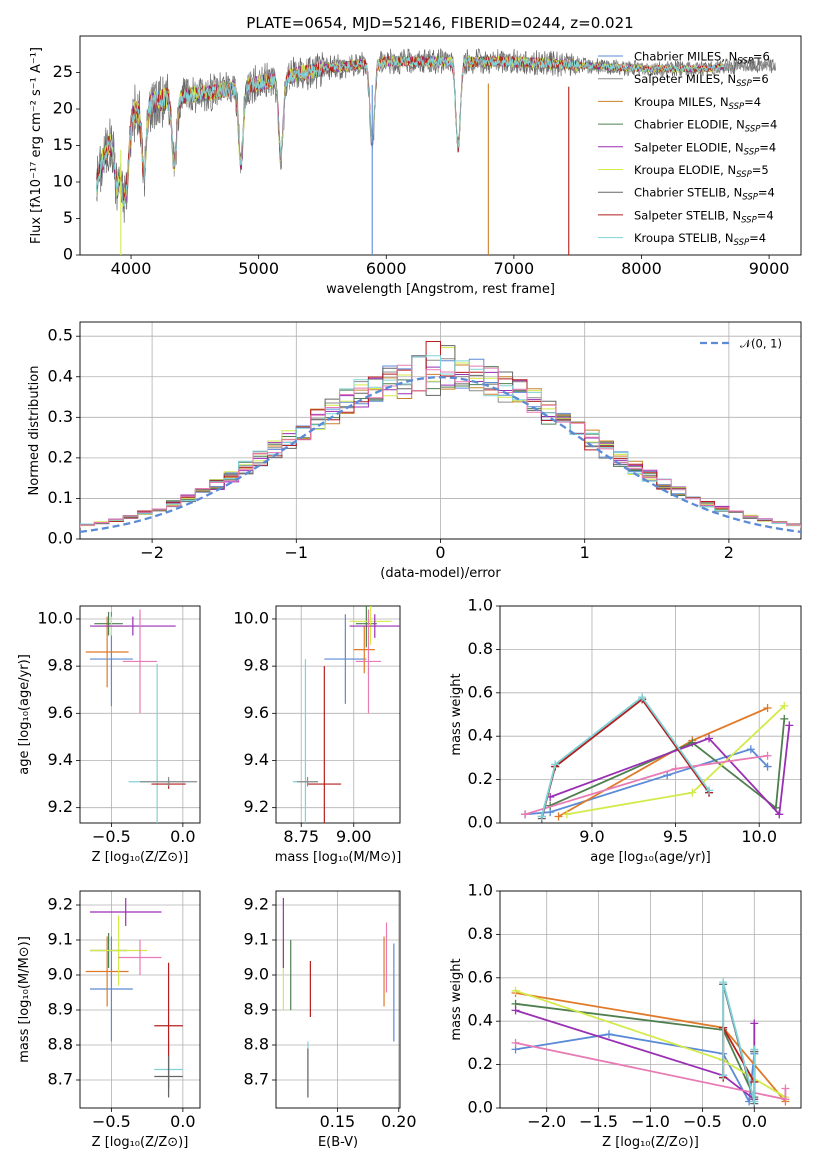 This screenshot has height=1170, width=819. What do you see at coordinates (60, 497) in the screenshot?
I see `y-tick-label: 0.1` at bounding box center [60, 497].